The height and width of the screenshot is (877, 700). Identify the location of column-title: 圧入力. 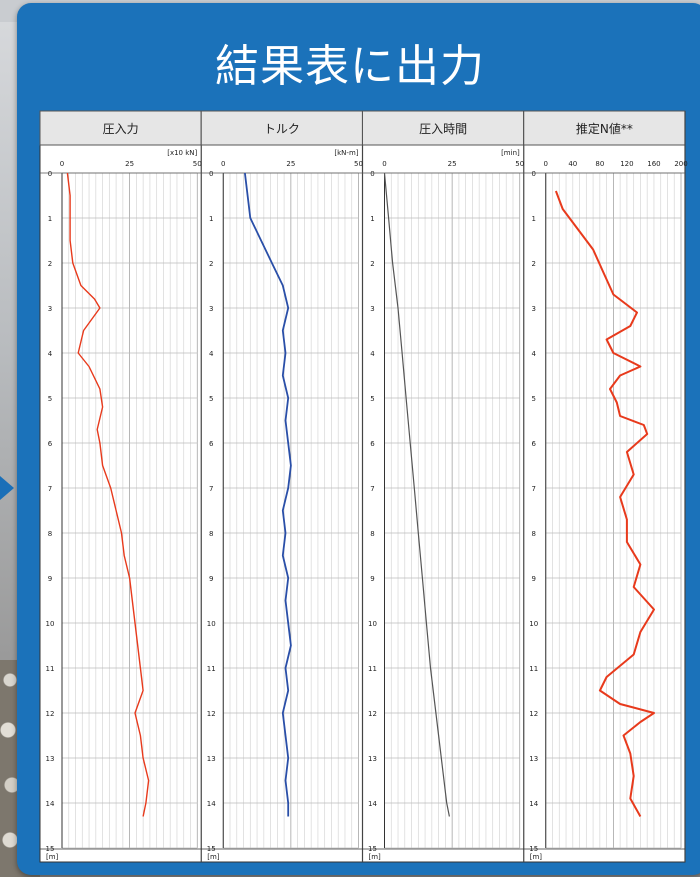
(121, 129).